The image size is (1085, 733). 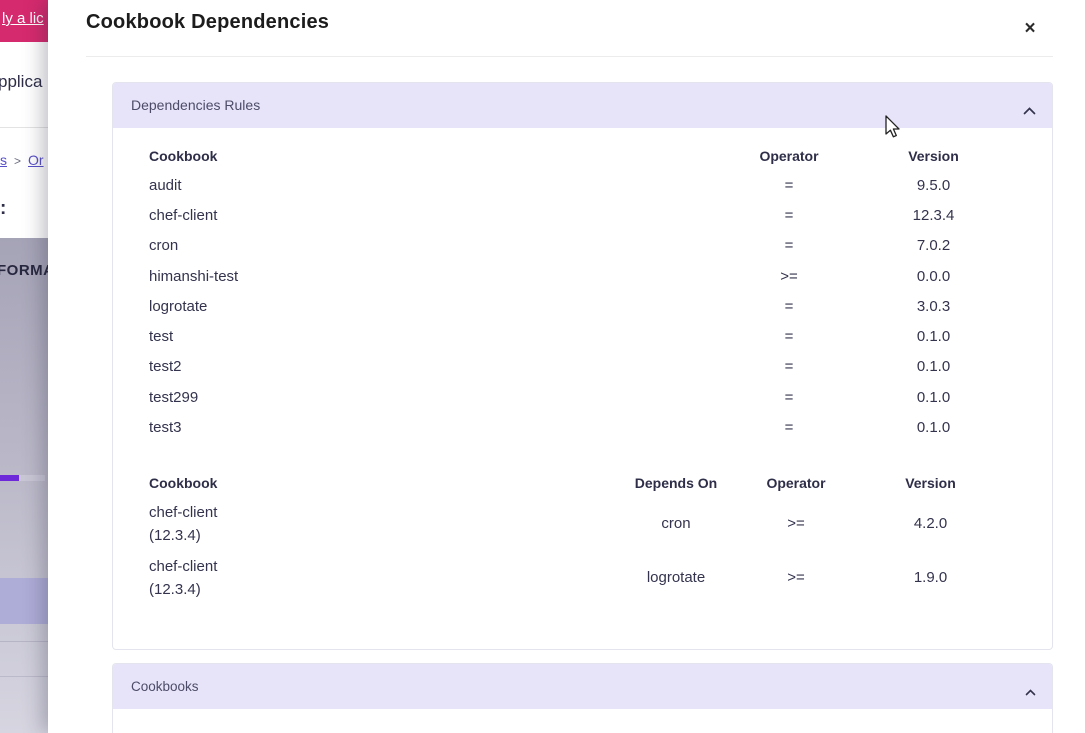 What do you see at coordinates (582, 336) in the screenshot?
I see `table-row: test = 0.1.0` at bounding box center [582, 336].